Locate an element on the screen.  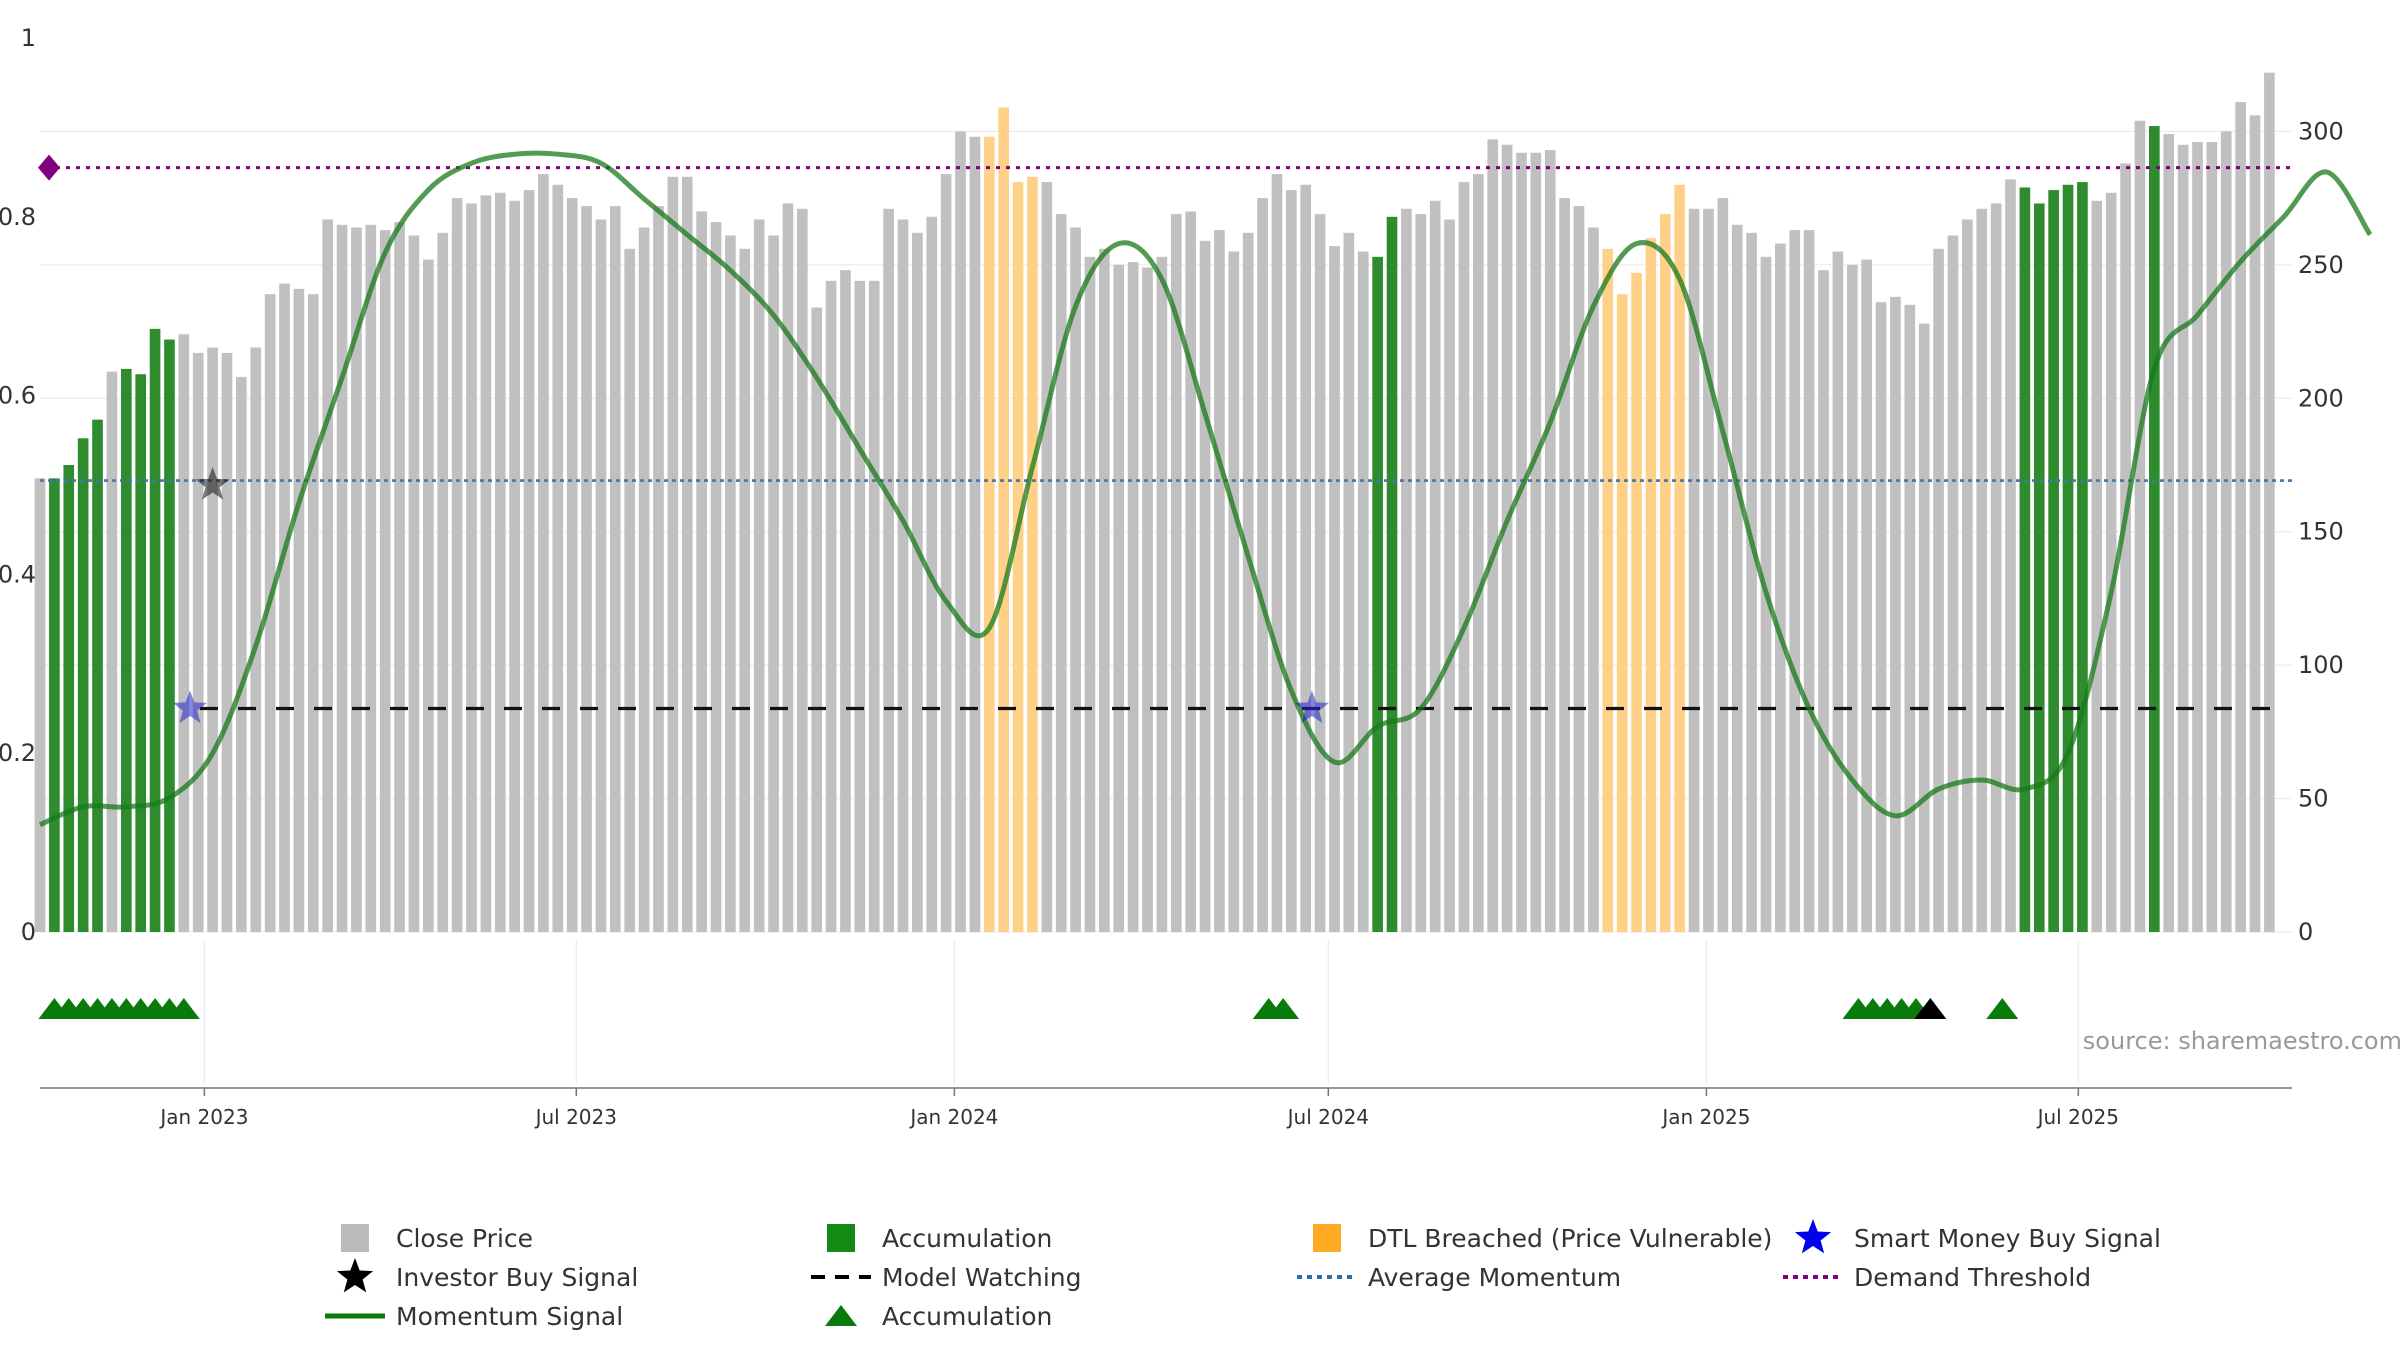
legend-label: Momentum Signal is located at coordinates (509, 1316).